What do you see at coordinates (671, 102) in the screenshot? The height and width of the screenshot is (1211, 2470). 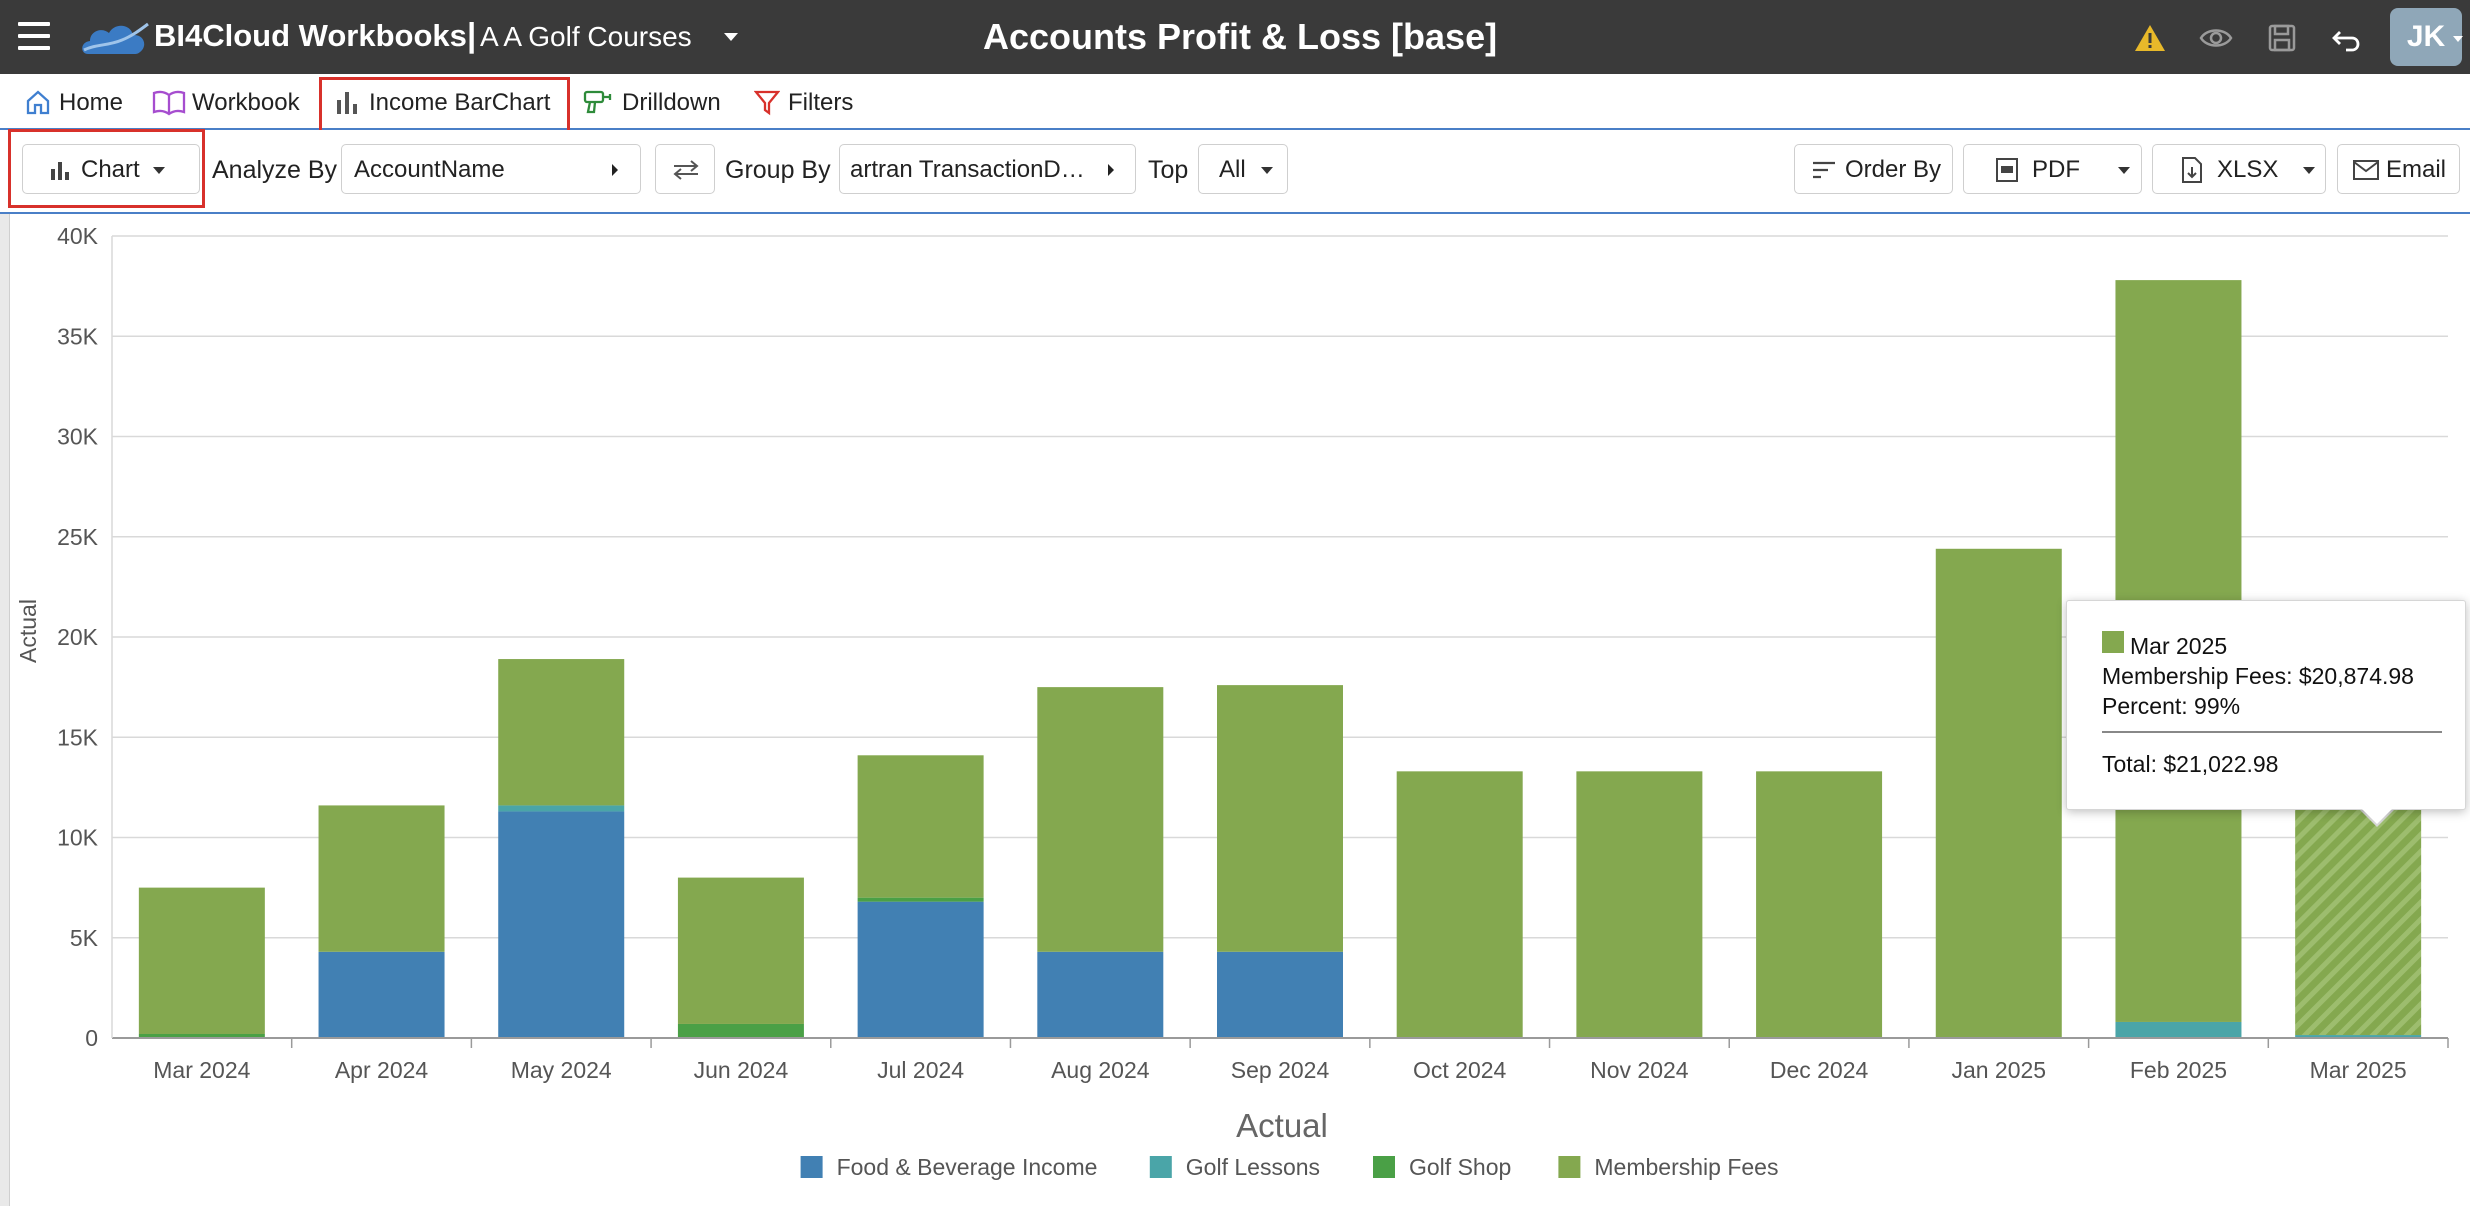 I see `tab-drilldown-label: Drilldown` at bounding box center [671, 102].